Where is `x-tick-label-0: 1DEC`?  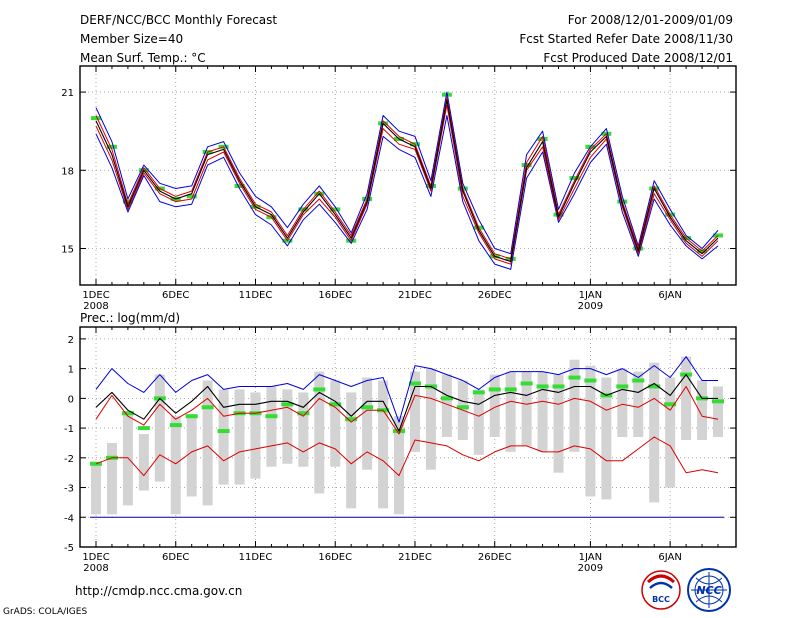
x-tick-label-0: 1DEC is located at coordinates (95, 557).